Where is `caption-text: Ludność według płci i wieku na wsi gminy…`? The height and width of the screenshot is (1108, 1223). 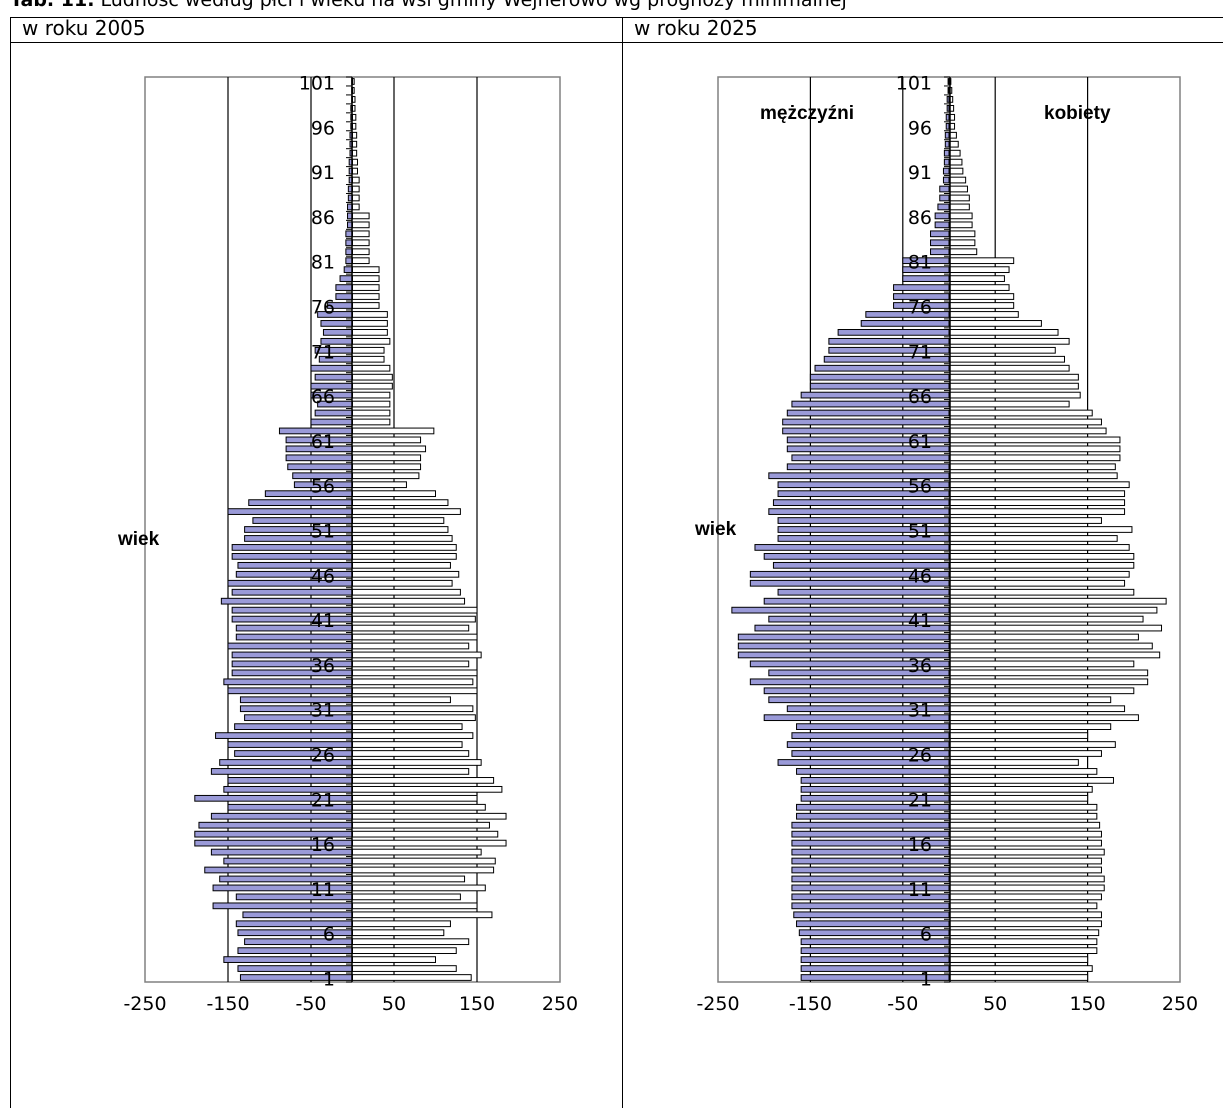
caption-text: Ludność według płci i wieku na wsi gminy… is located at coordinates (473, 5).